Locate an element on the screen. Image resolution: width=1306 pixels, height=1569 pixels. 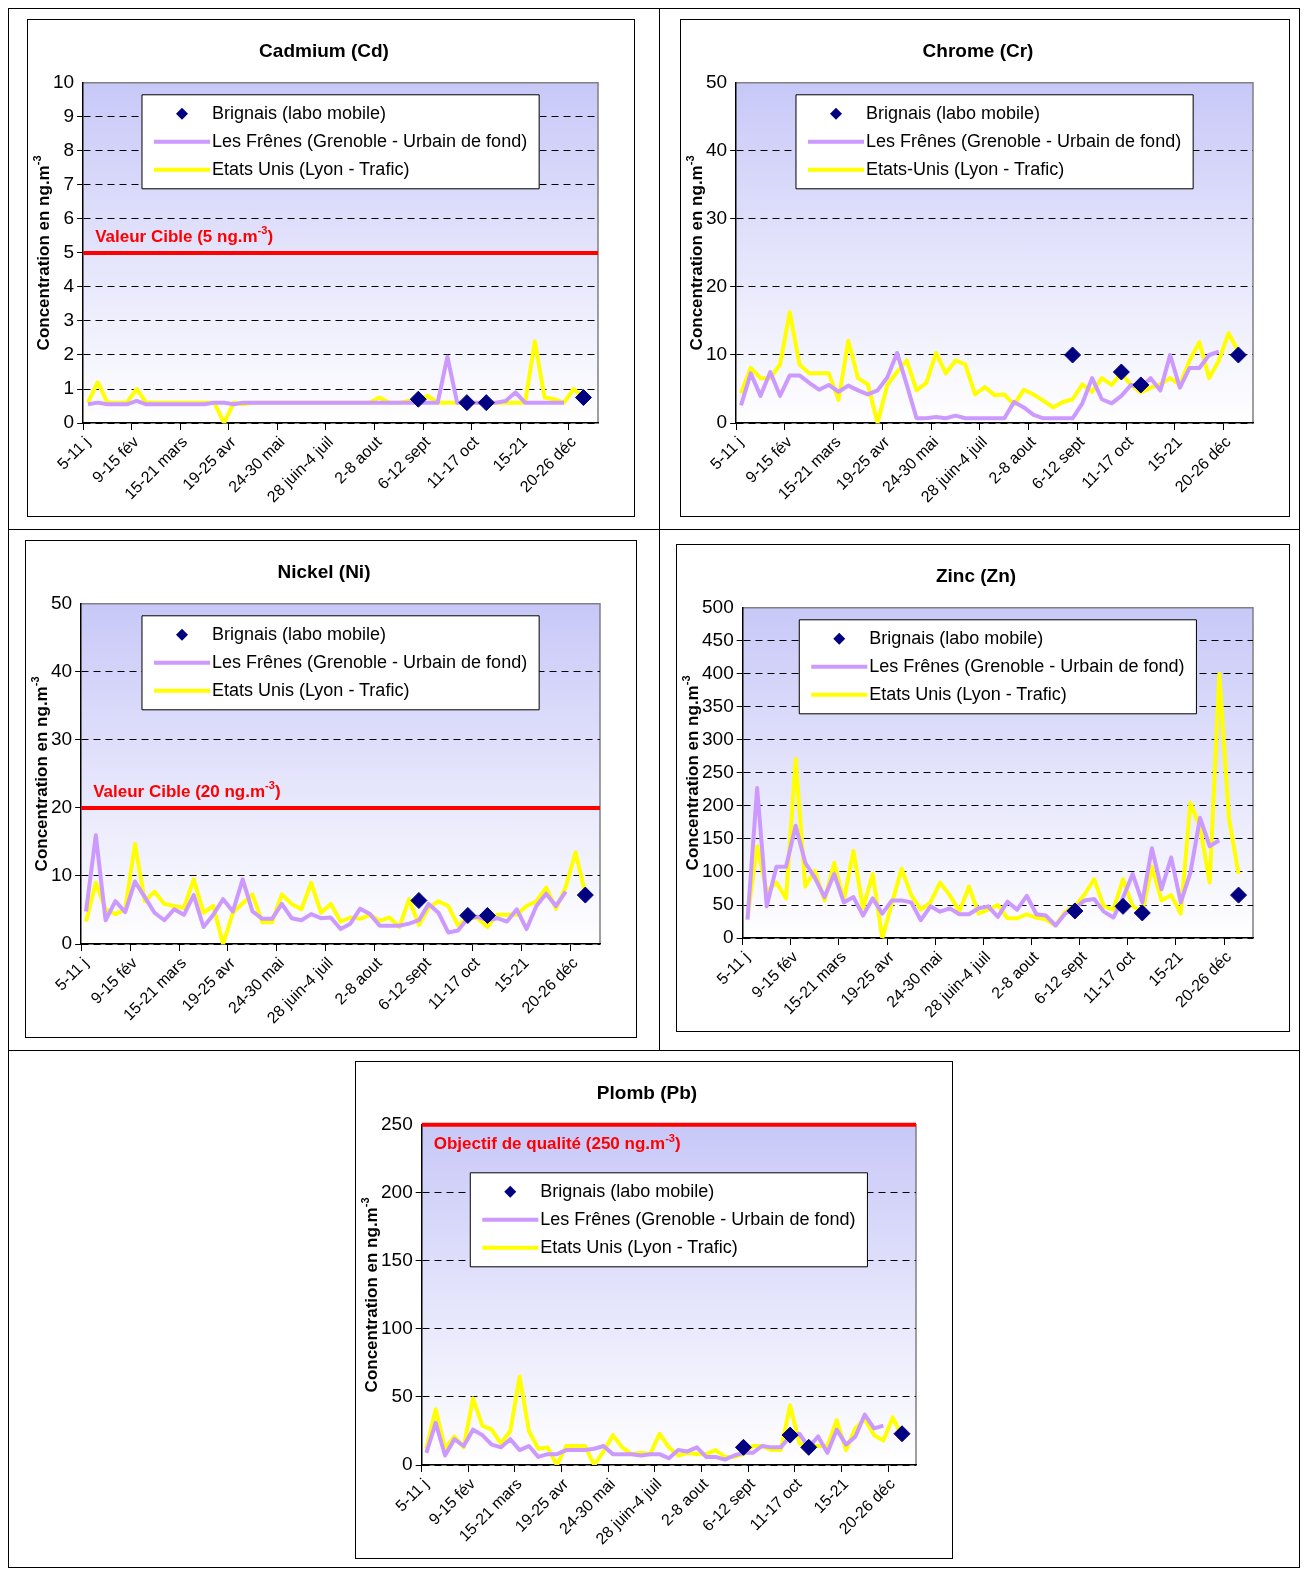
y-tick-label: 1 is located at coordinates (69, 388).